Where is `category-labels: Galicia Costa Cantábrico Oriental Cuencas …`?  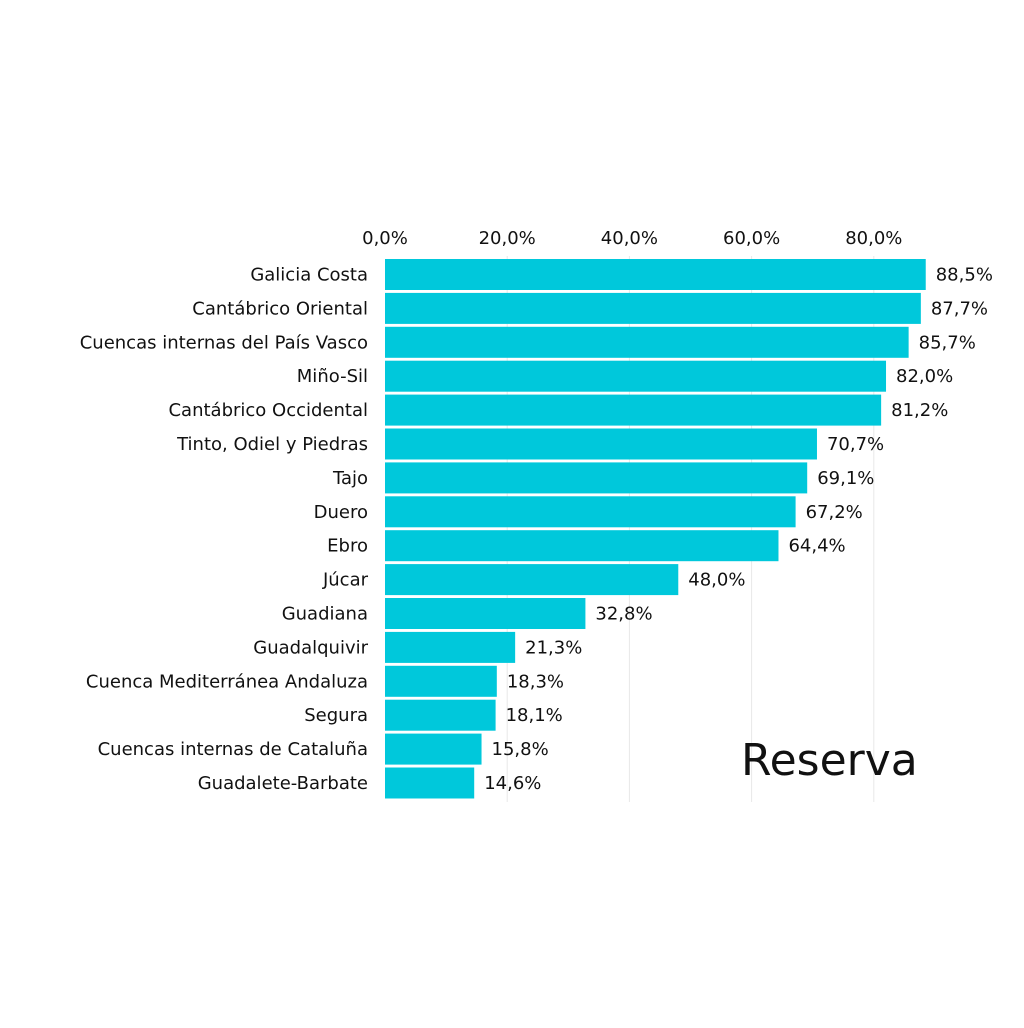
category-labels: Galicia Costa Cantábrico Oriental Cuencas … is located at coordinates (224, 530).